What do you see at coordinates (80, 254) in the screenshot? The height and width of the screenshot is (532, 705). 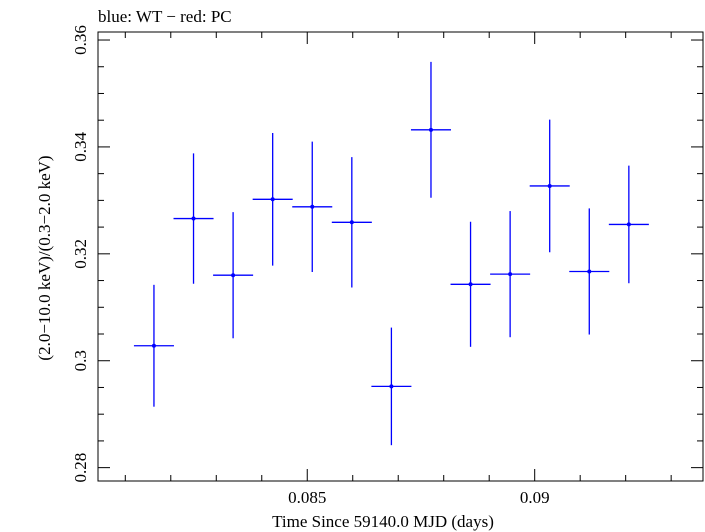 I see `y-tick-label: 0.32` at bounding box center [80, 254].